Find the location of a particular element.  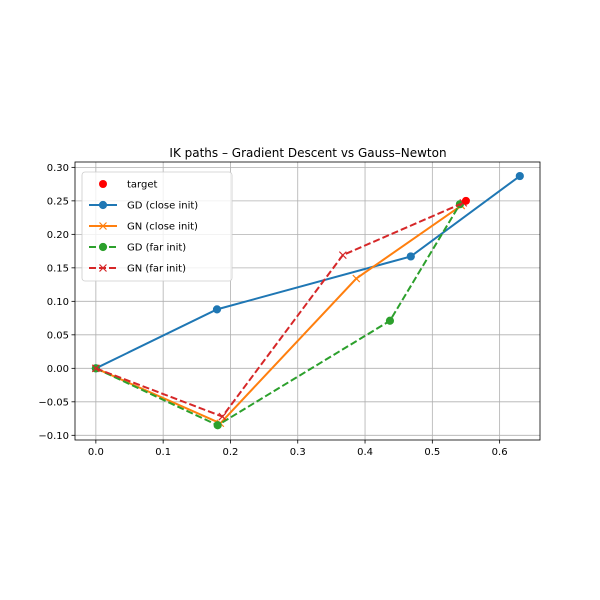

legend-label: GD (far init) is located at coordinates (156, 248).